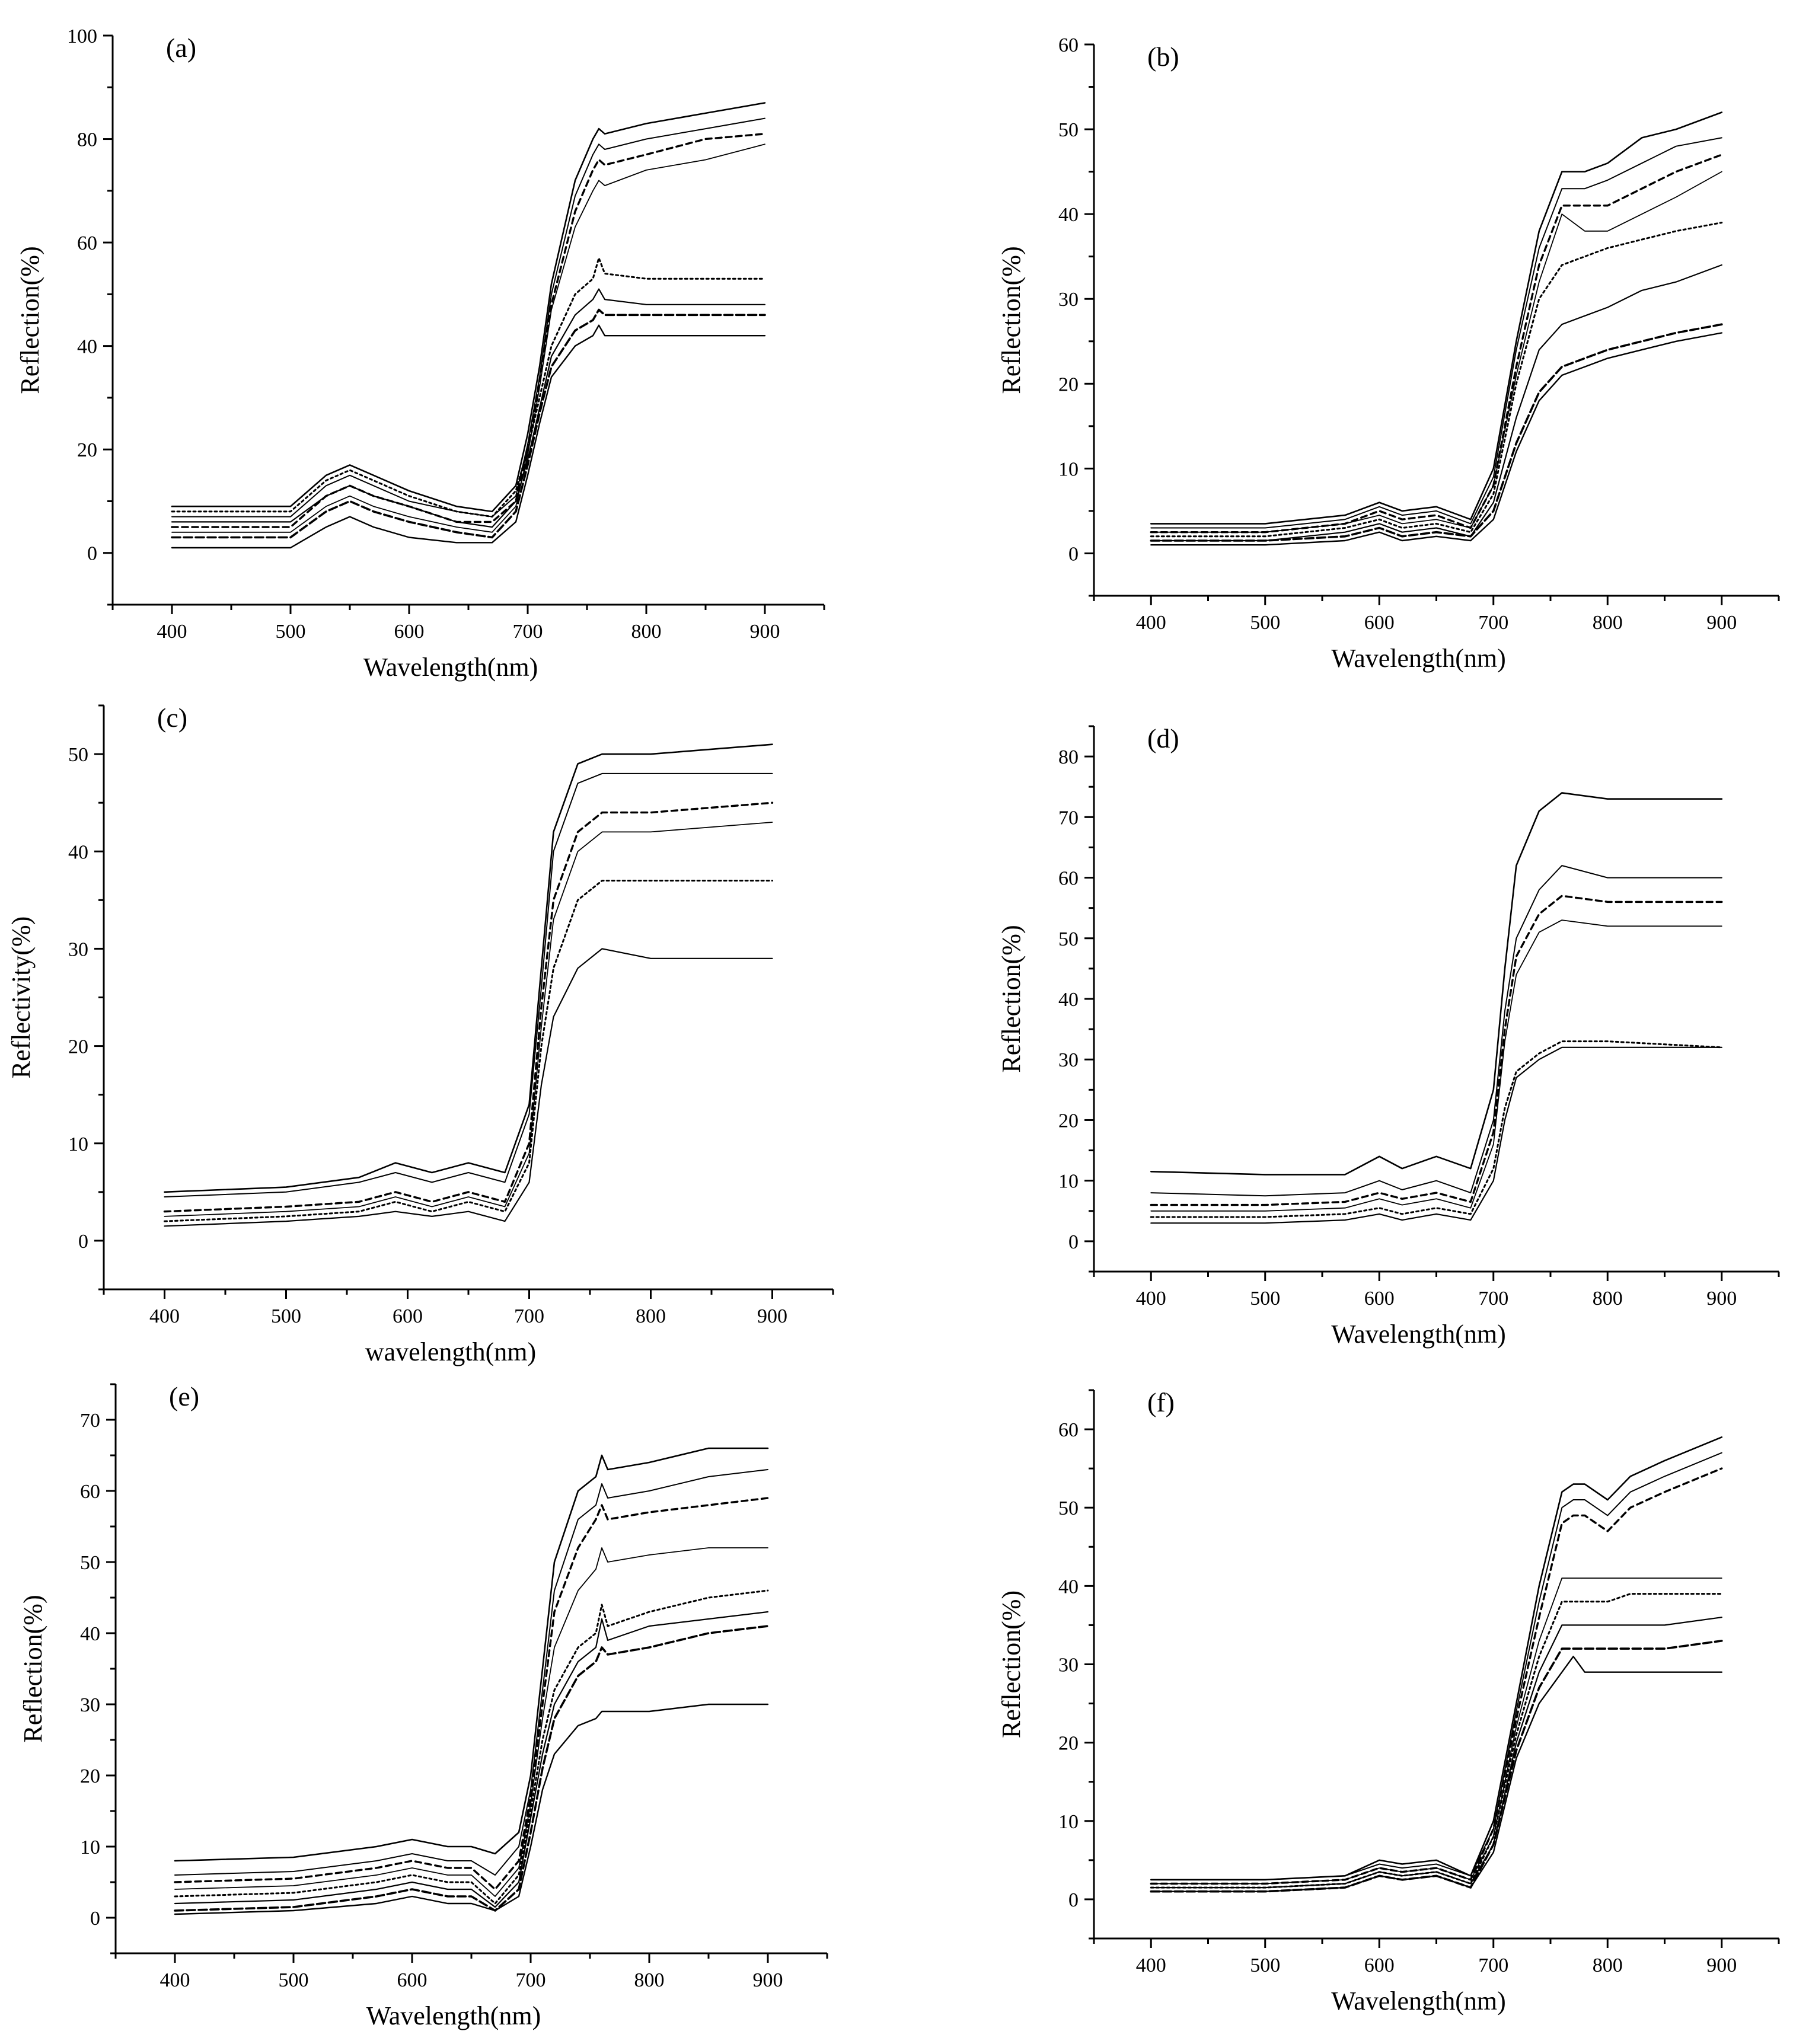 This screenshot has width=1793, height=2044. Describe the element at coordinates (1437, 1766) in the screenshot. I see `series-line-s7` at that location.